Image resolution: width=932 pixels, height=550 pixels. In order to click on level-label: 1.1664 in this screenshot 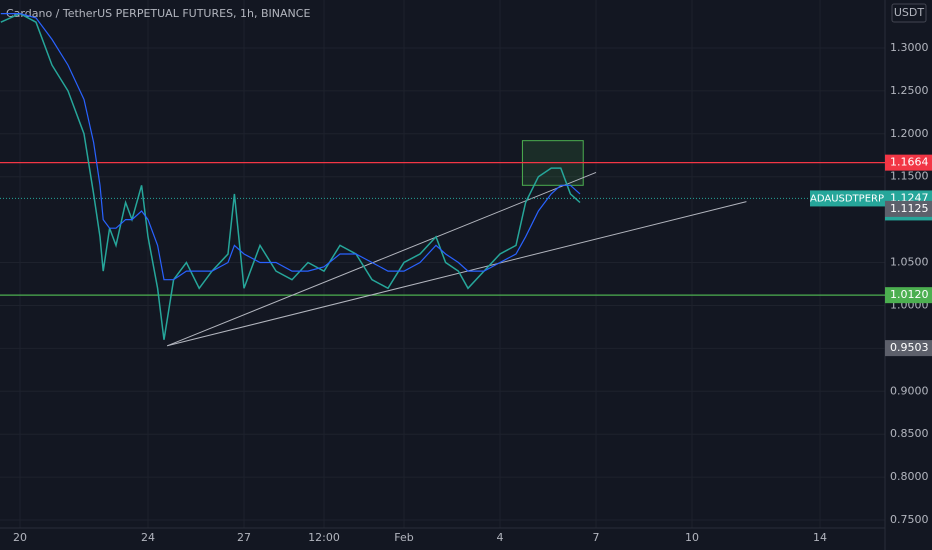, I will do `click(909, 162)`.